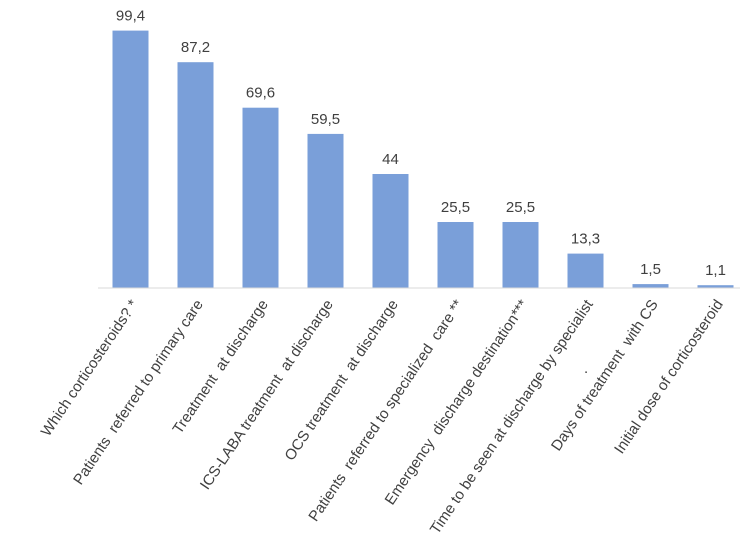  What do you see at coordinates (669, 377) in the screenshot?
I see `x-tick-label: Initial dose of corticosteroid` at bounding box center [669, 377].